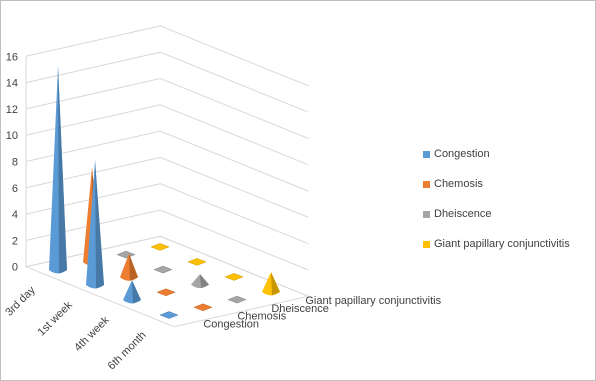  Describe the element at coordinates (12, 110) in the screenshot. I see `y-tick-label: 12` at that location.